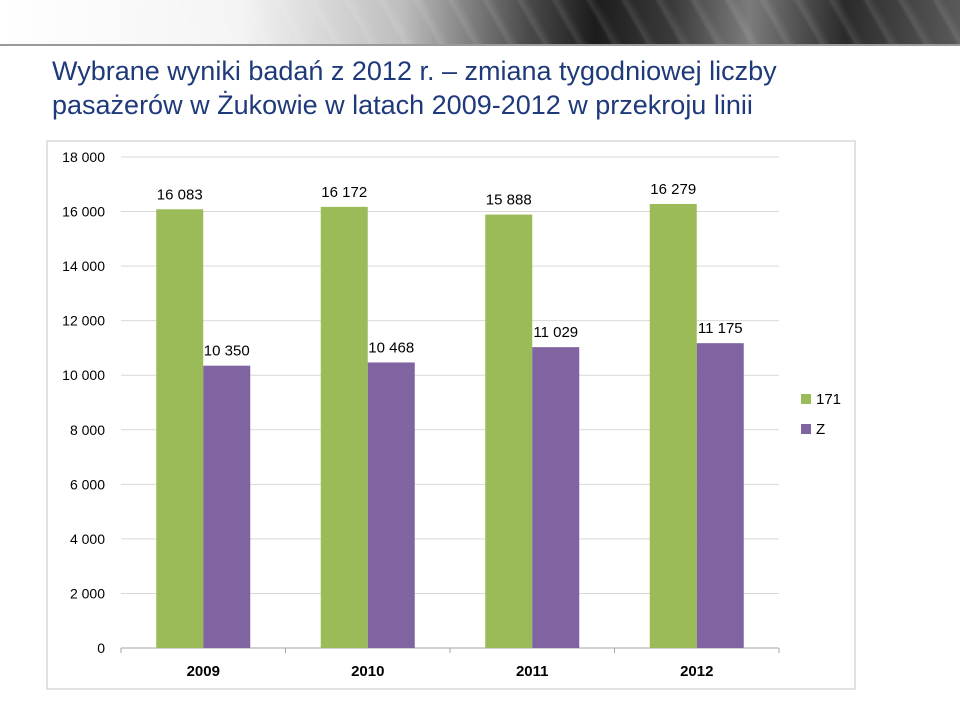 This screenshot has width=960, height=716. What do you see at coordinates (555, 332) in the screenshot?
I see `data-label: 11 029` at bounding box center [555, 332].